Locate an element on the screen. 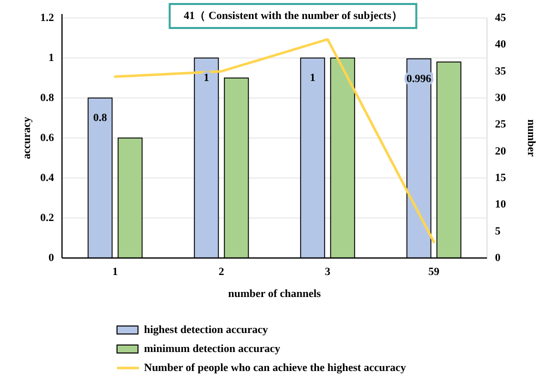 The image size is (550, 390). y2-tick-label: 30 is located at coordinates (500, 98).